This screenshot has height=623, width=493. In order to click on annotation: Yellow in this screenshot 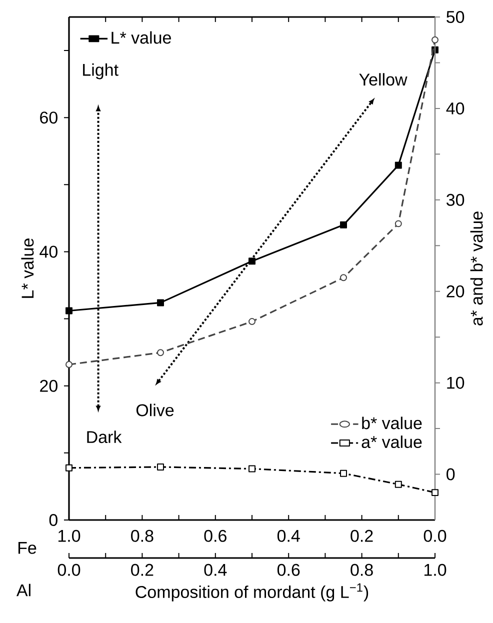, I will do `click(383, 79)`.